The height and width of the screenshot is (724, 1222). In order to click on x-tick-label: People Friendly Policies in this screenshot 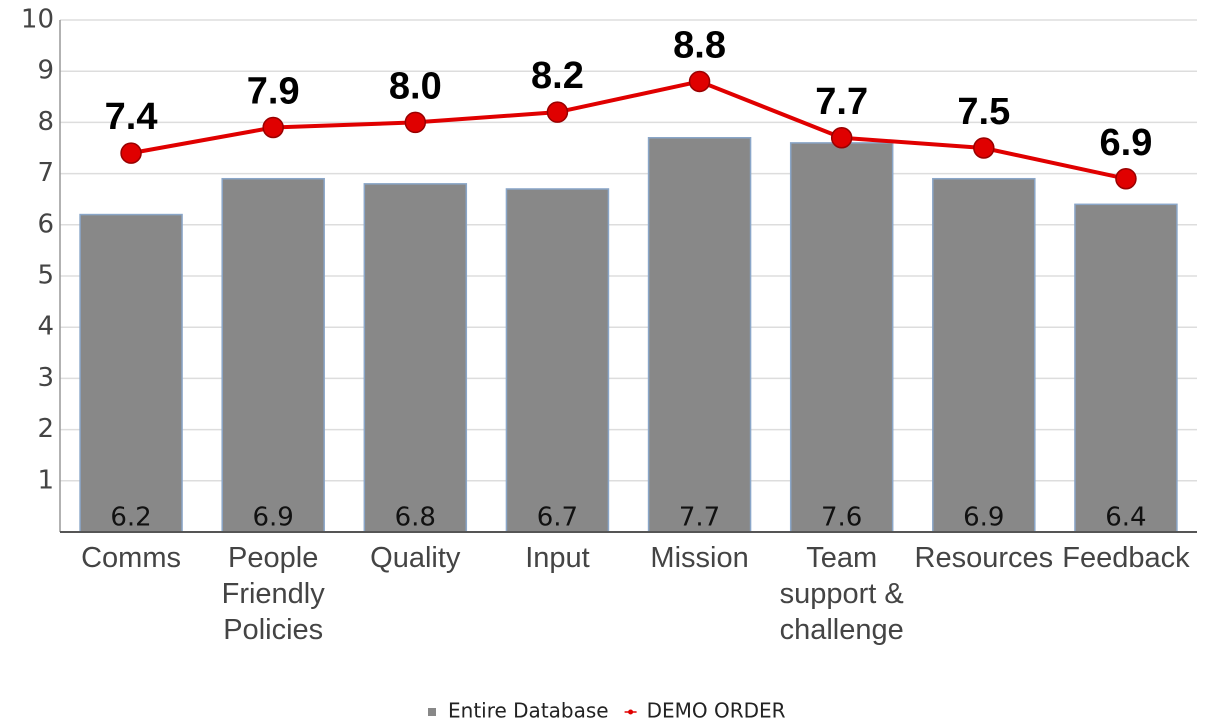, I will do `click(273, 594)`.